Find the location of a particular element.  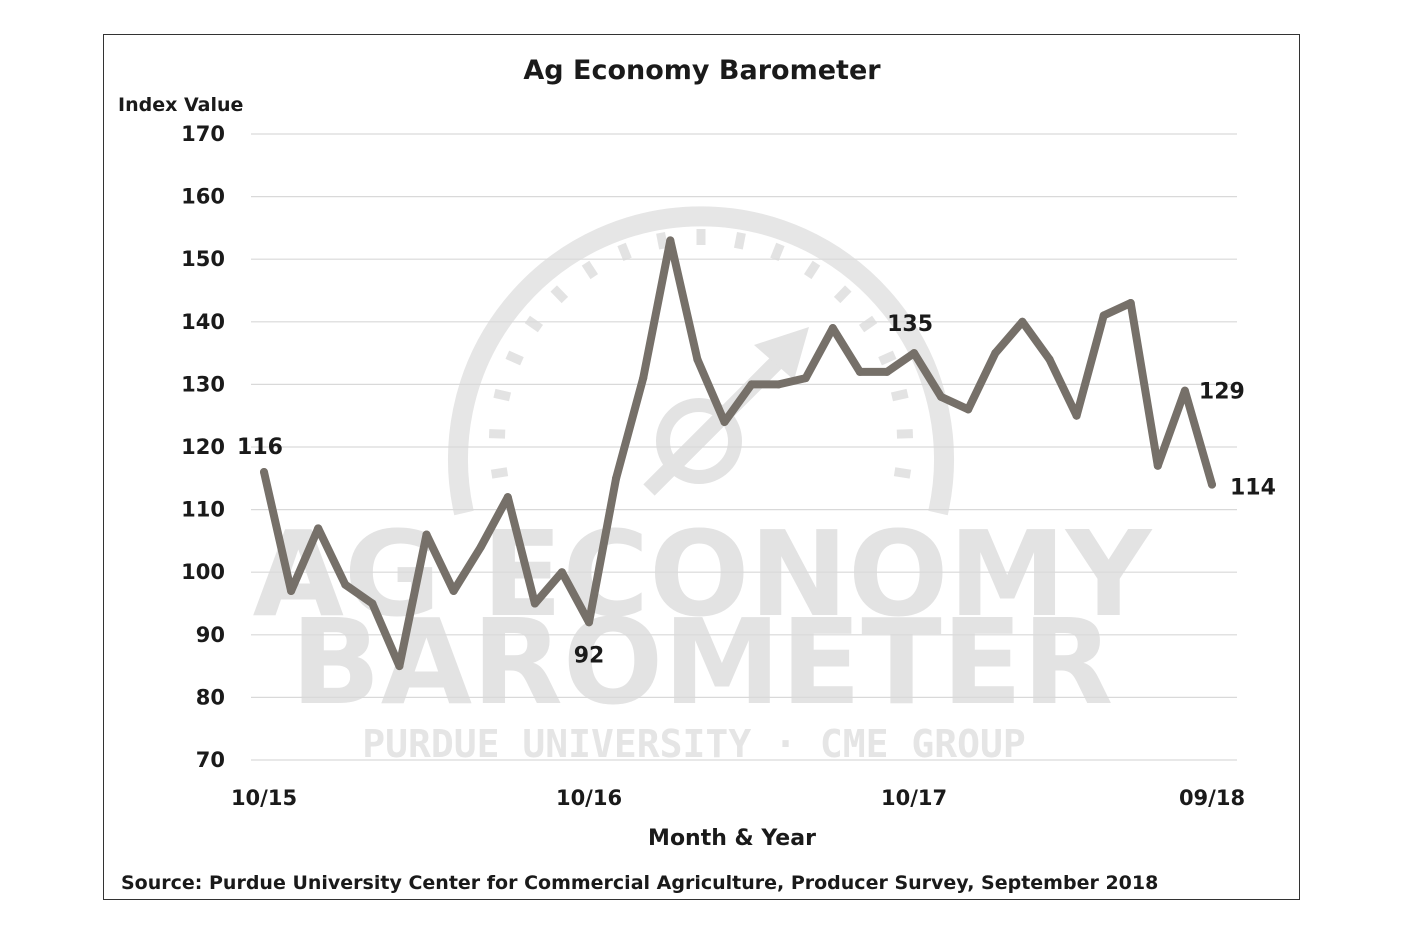

y-tick-label: 130 is located at coordinates (203, 384).